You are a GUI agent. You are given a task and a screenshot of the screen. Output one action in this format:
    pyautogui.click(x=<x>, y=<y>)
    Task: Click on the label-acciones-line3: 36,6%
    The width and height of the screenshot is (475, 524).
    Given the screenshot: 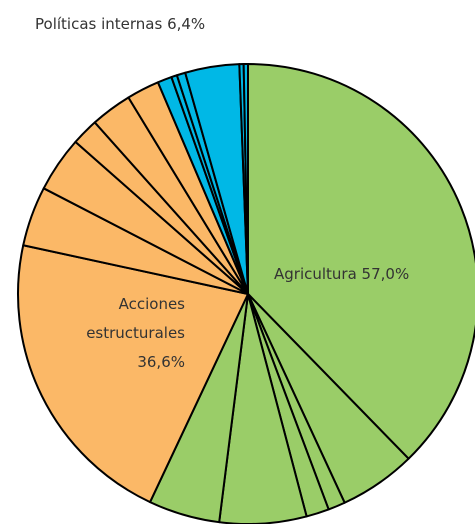 What is the action you would take?
    pyautogui.click(x=161, y=362)
    